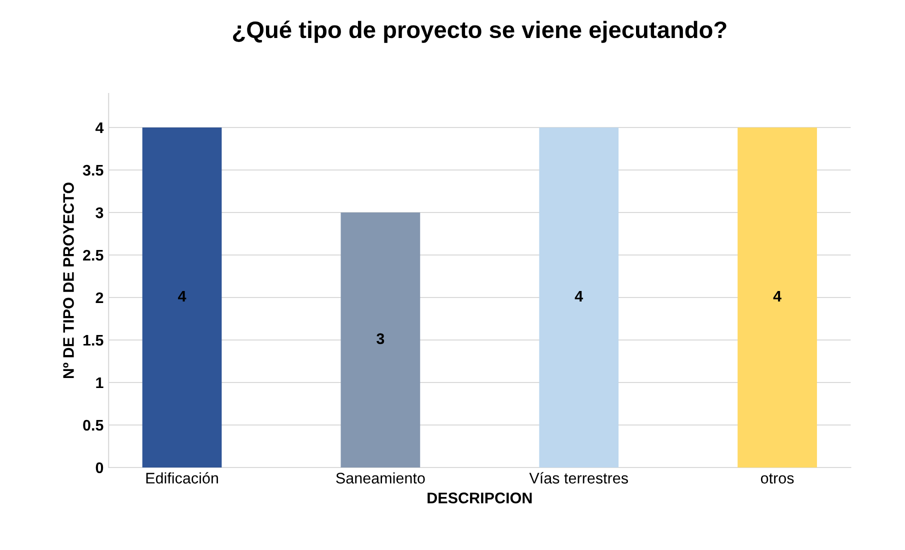  What do you see at coordinates (479, 31) in the screenshot?
I see `chart-title: ¿Qué tipo de proyecto se viene ejecutando?` at bounding box center [479, 31].